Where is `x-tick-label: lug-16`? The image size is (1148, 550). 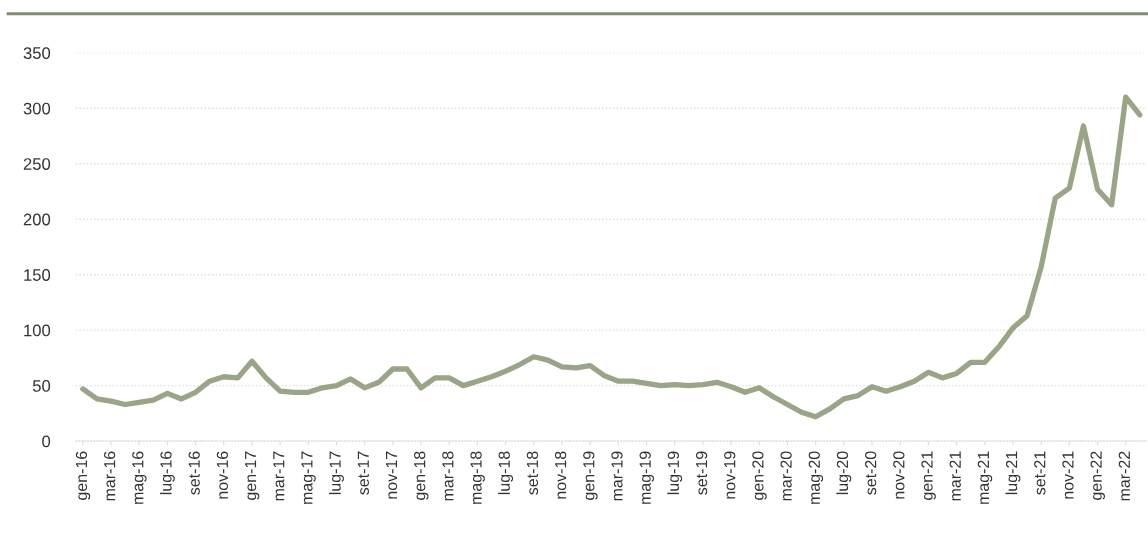
x-tick-label: lug-16 is located at coordinates (167, 473).